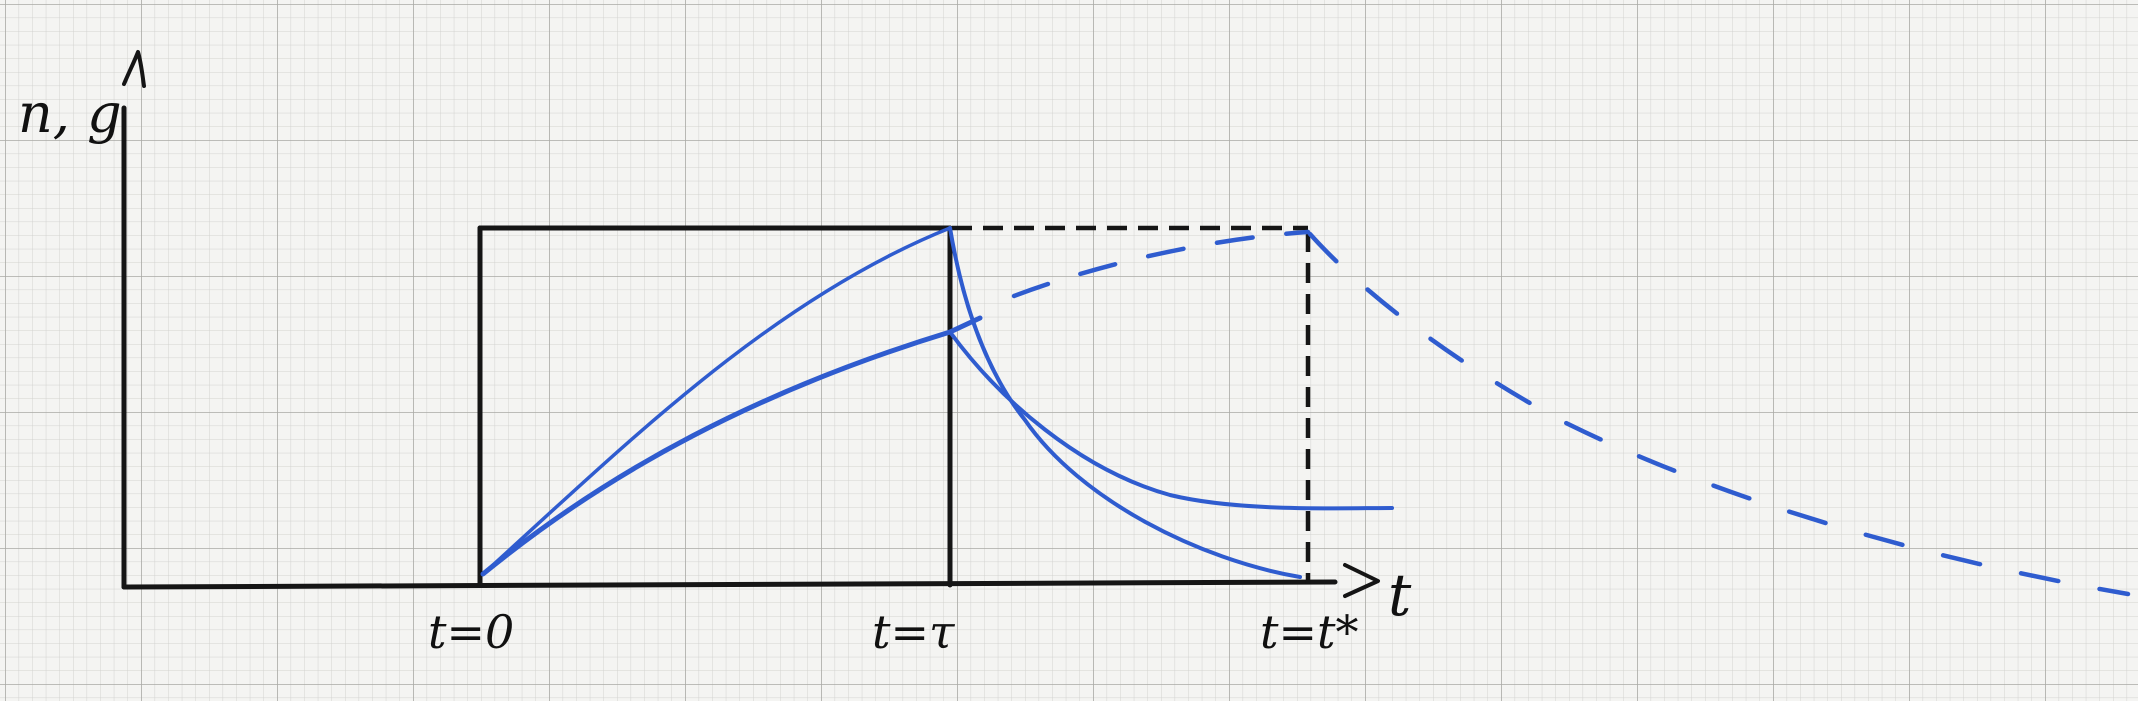 This screenshot has height=701, width=2138. Describe the element at coordinates (70, 113) in the screenshot. I see `y-axis-label: n, g` at that location.